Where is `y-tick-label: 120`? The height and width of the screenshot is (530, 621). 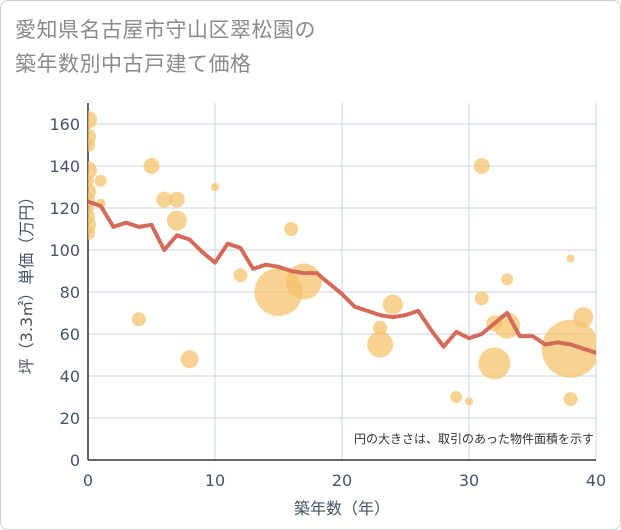 y-tick-label: 120 is located at coordinates (64, 208).